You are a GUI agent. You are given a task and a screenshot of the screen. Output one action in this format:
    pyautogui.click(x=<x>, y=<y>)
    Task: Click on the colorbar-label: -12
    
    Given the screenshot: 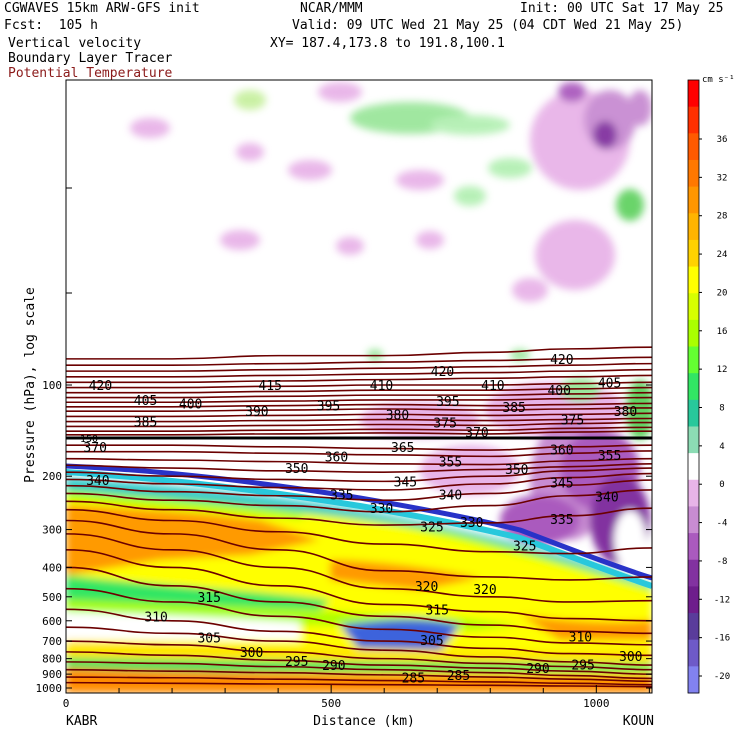 What is the action you would take?
    pyautogui.click(x=722, y=600)
    